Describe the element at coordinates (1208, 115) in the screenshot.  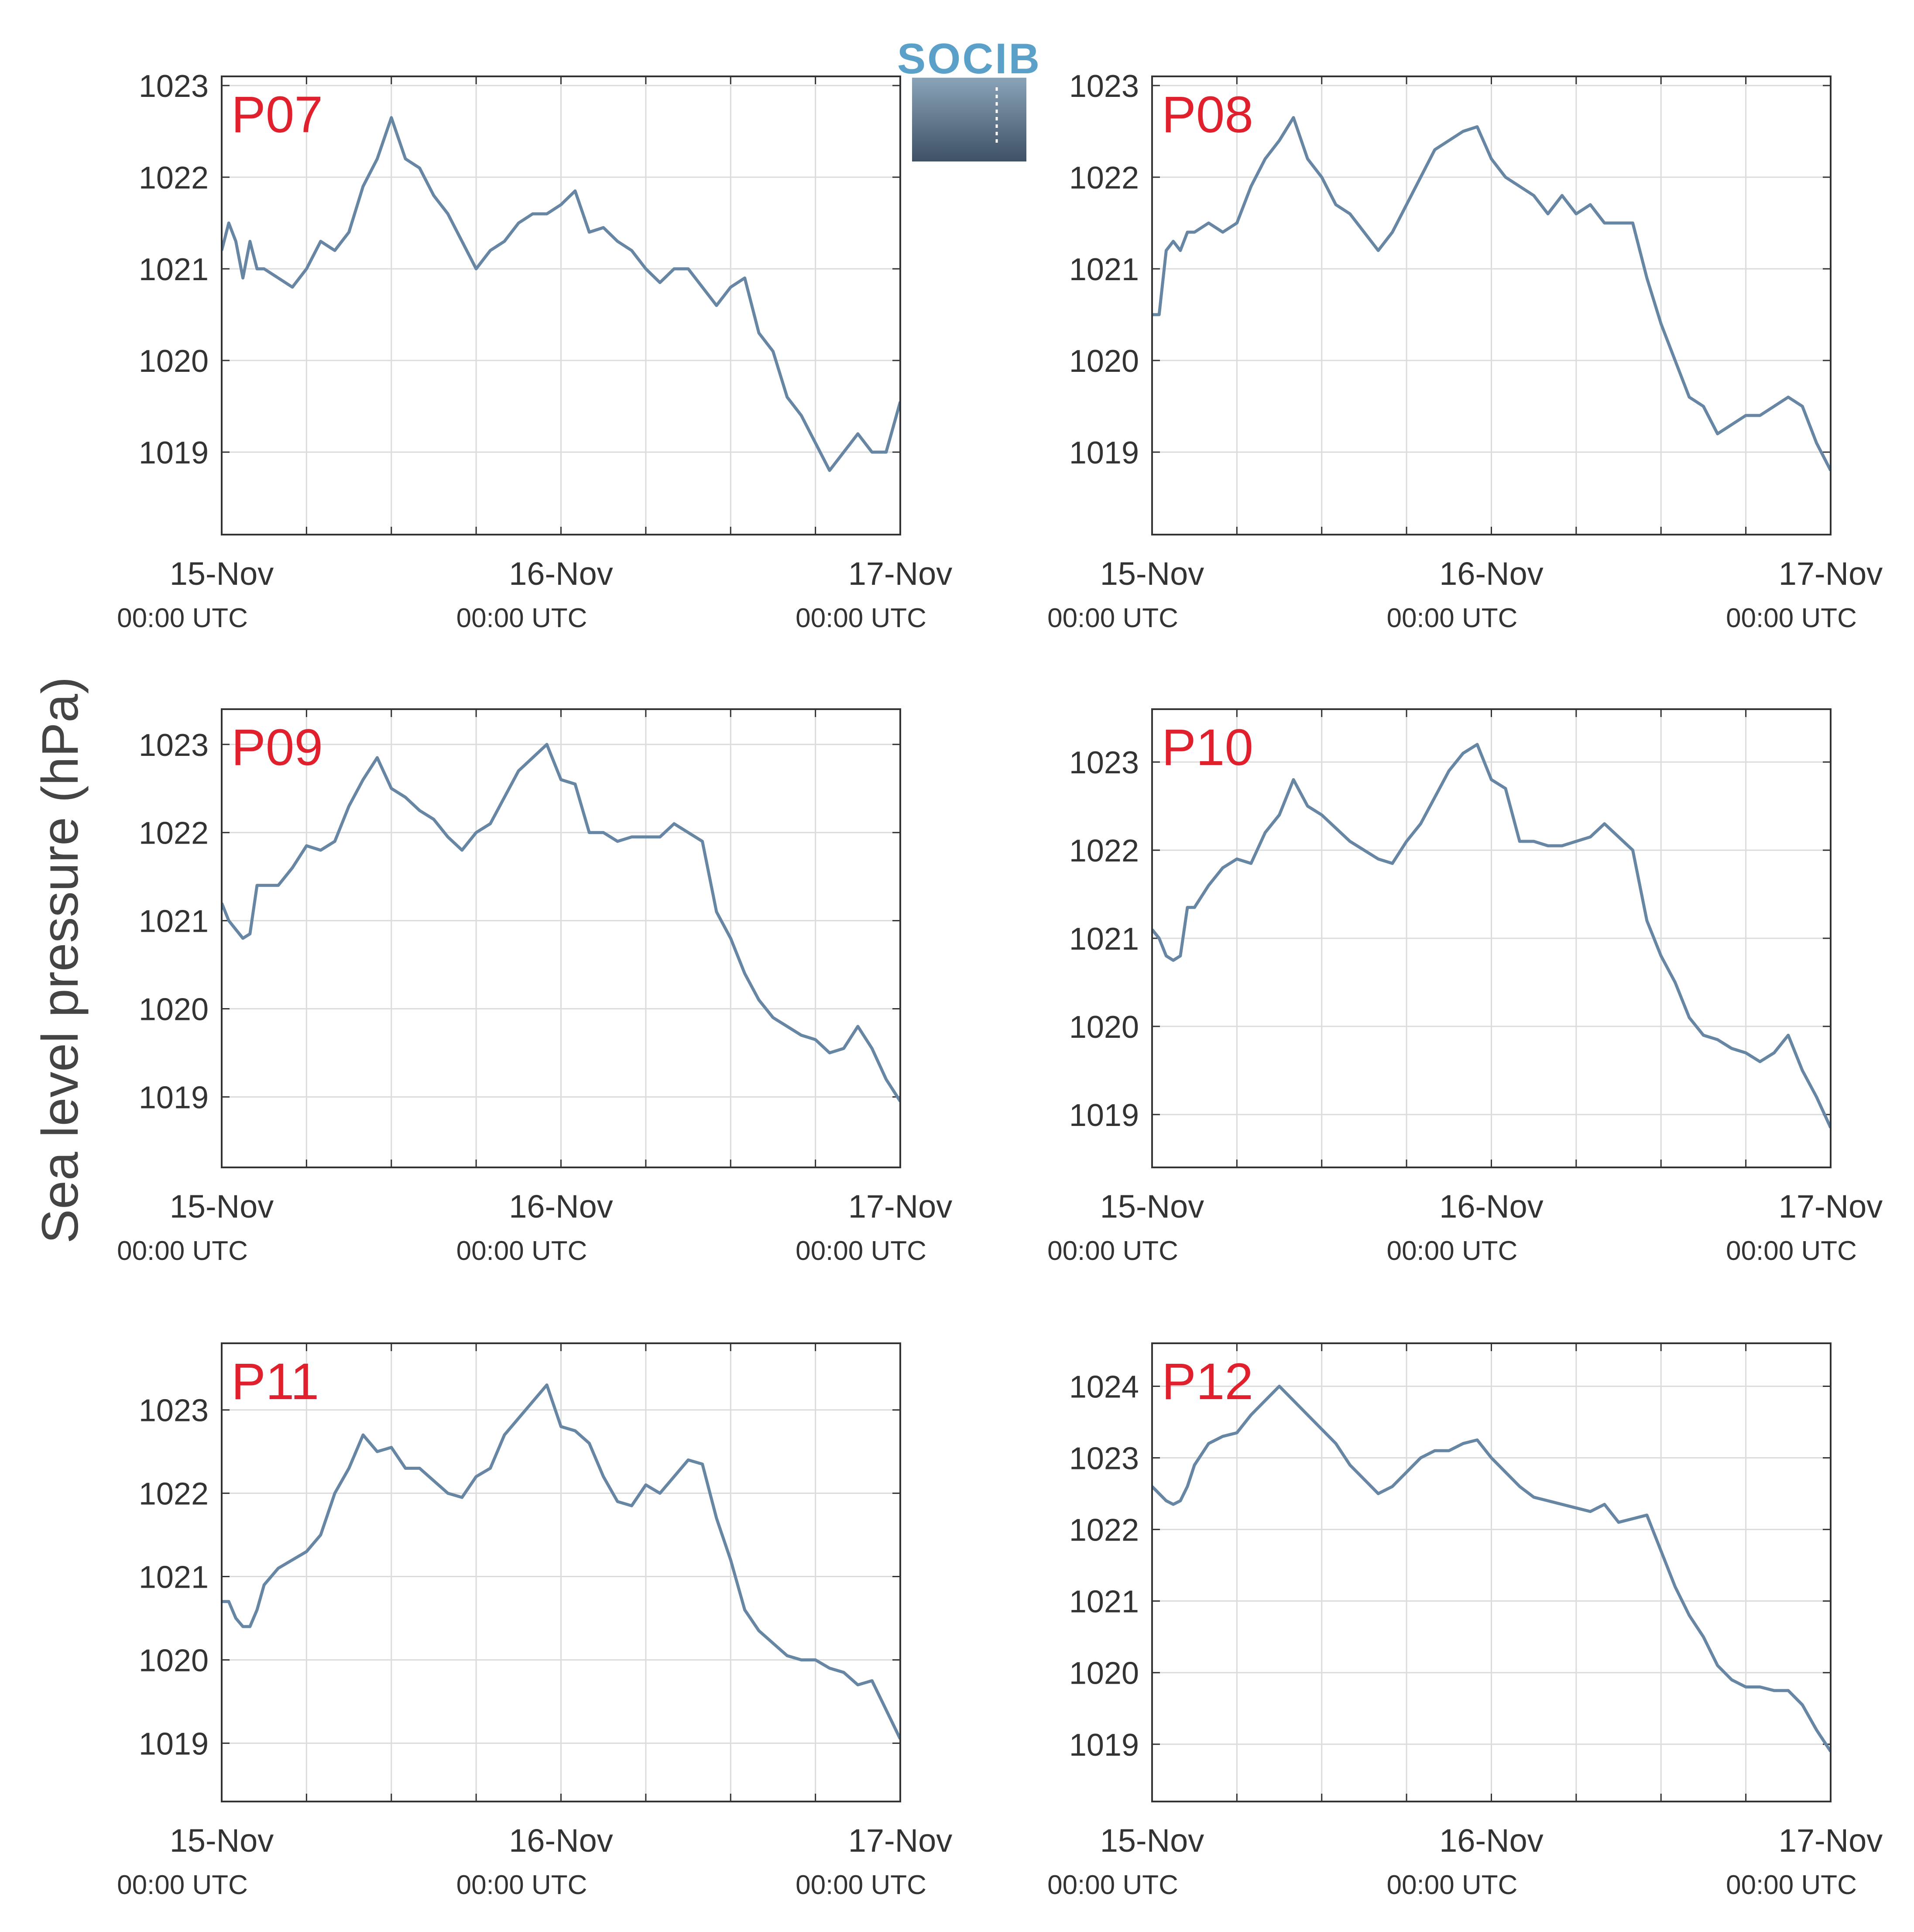
I see `panel-label: P08` at that location.